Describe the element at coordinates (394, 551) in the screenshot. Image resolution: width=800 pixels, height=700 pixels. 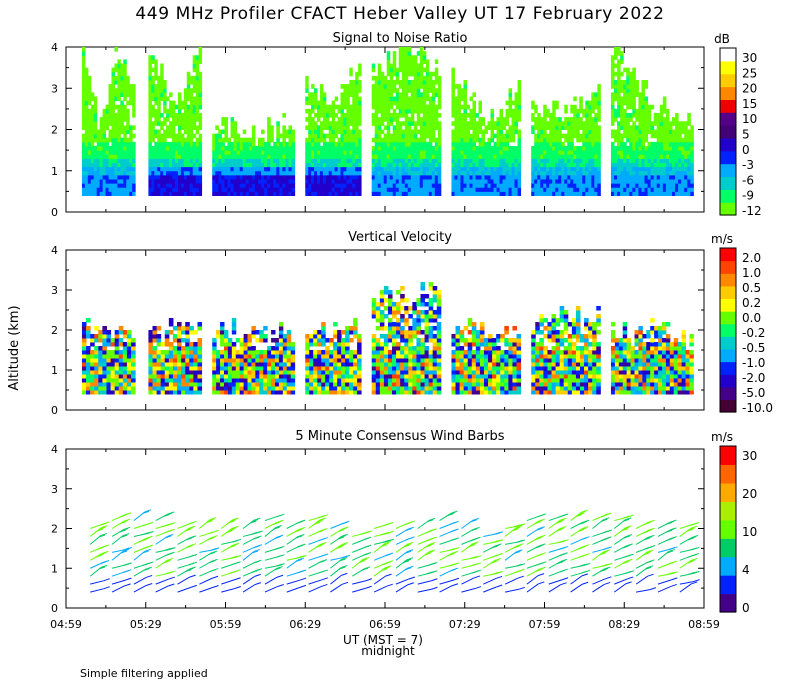
I see `wind-barbs` at that location.